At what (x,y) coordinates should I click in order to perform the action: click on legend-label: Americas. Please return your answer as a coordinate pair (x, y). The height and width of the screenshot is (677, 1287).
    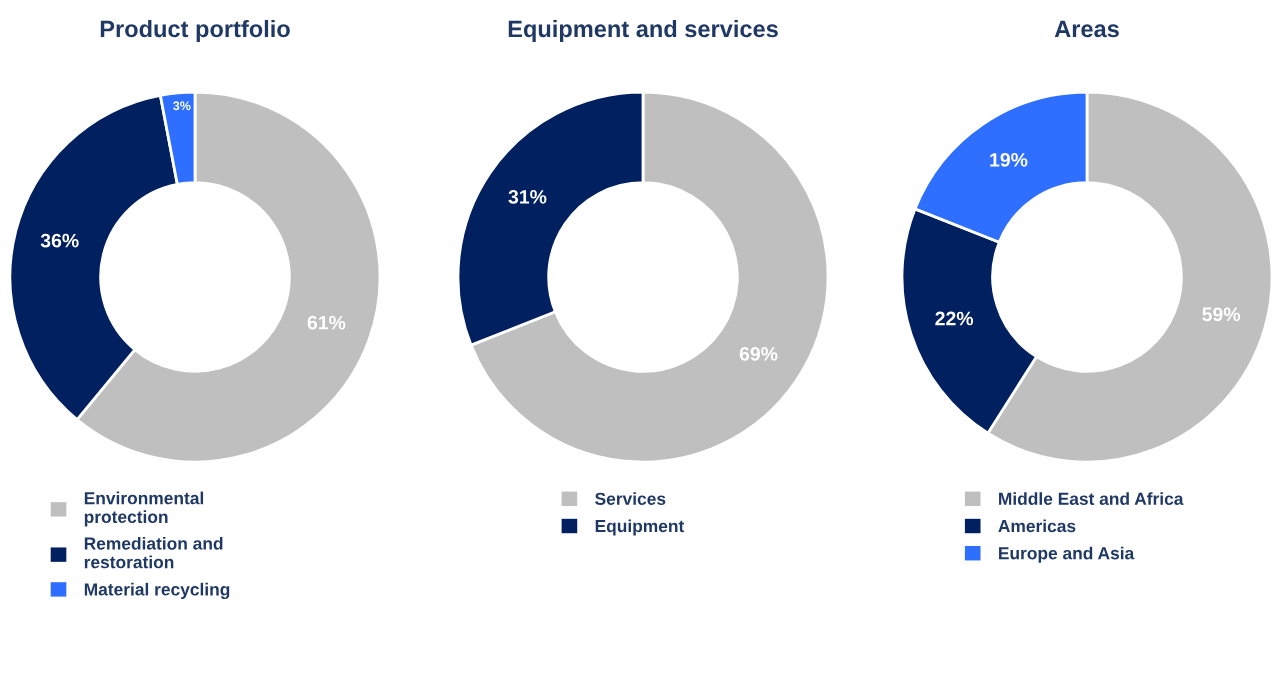
    Looking at the image, I should click on (1037, 526).